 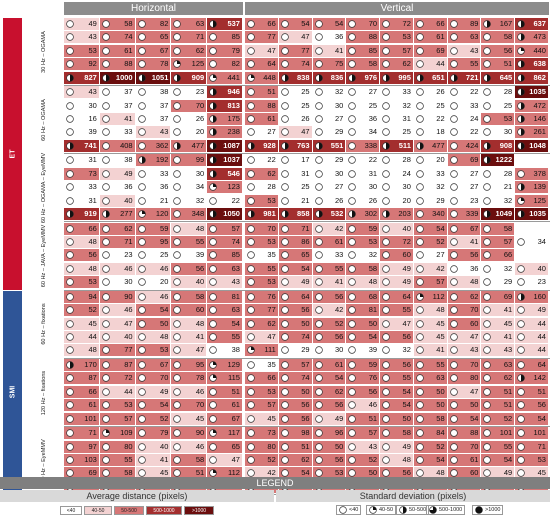 I want to click on table-cell: 112, so click(x=224, y=473).